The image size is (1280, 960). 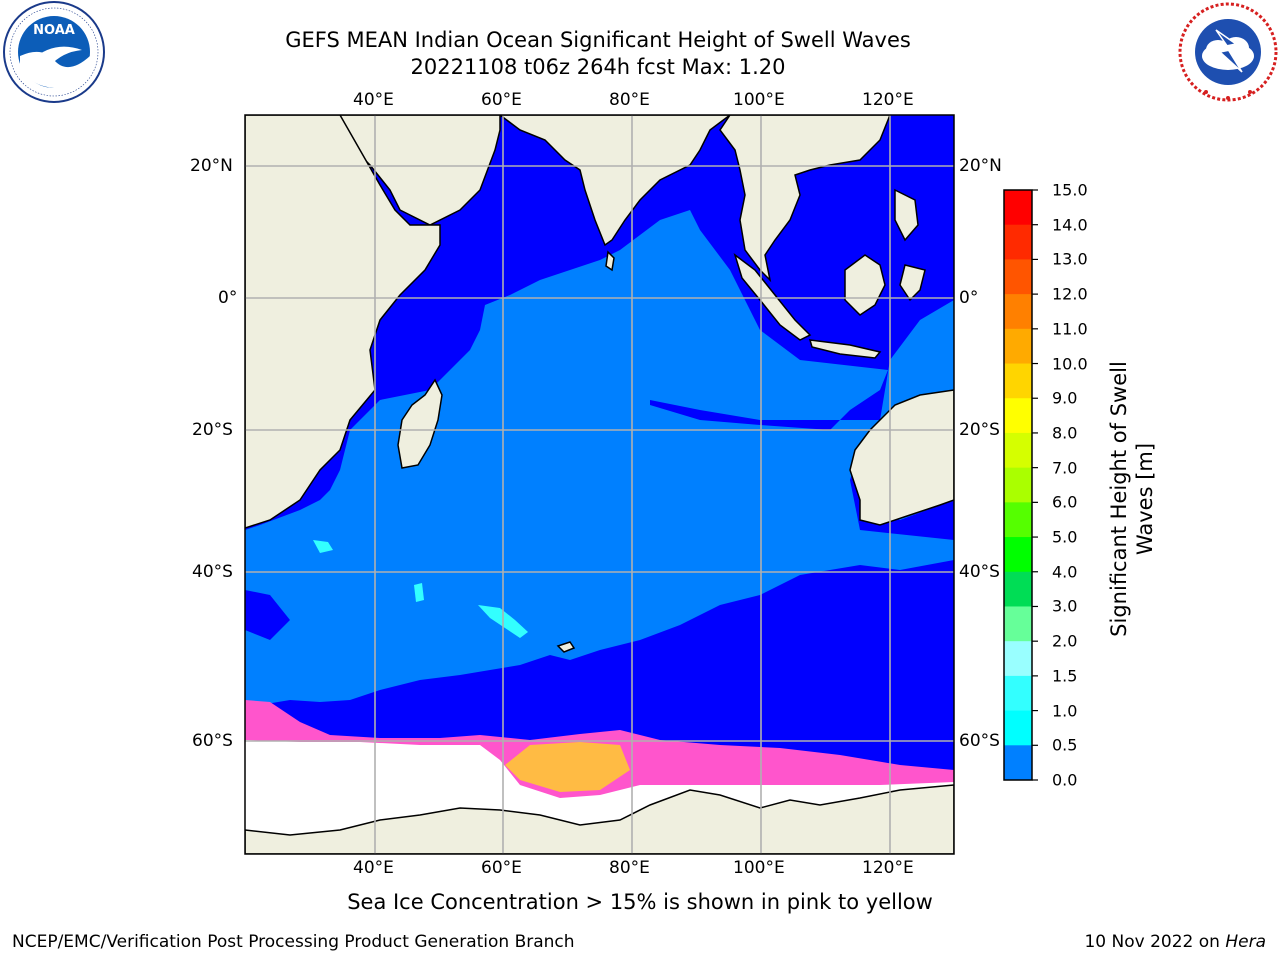 I want to click on colorbar-label: 5.0, so click(x=1065, y=537).